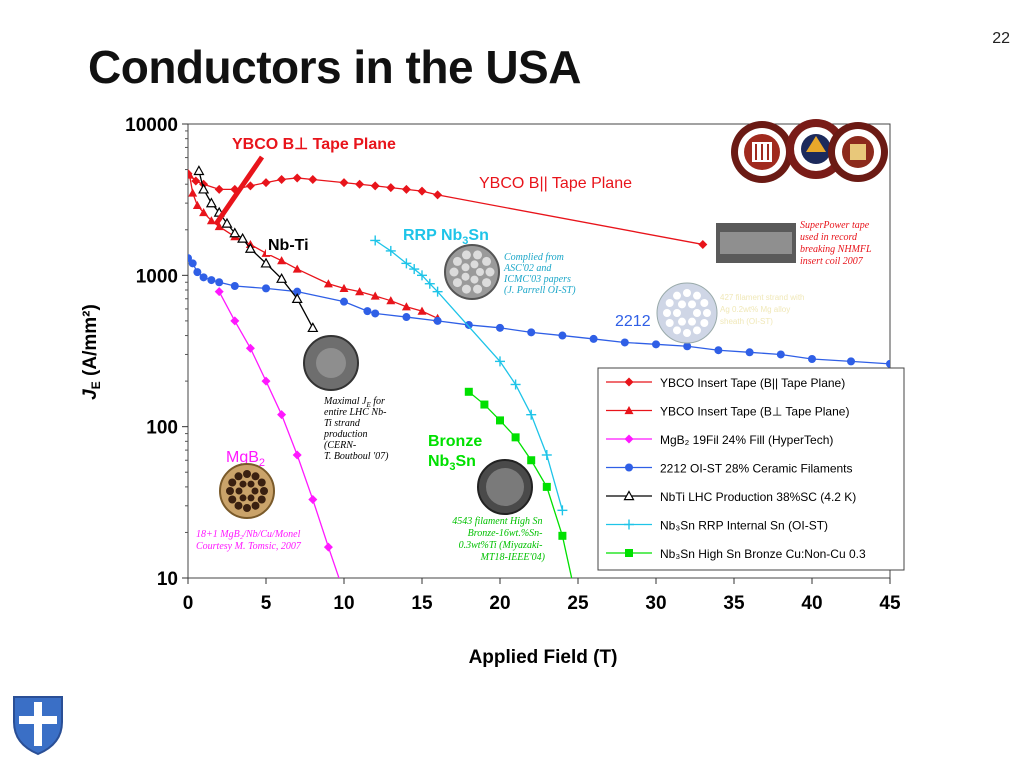 The height and width of the screenshot is (768, 1024). What do you see at coordinates (633, 321) in the screenshot?
I see `bi2212-label: 2212` at bounding box center [633, 321].